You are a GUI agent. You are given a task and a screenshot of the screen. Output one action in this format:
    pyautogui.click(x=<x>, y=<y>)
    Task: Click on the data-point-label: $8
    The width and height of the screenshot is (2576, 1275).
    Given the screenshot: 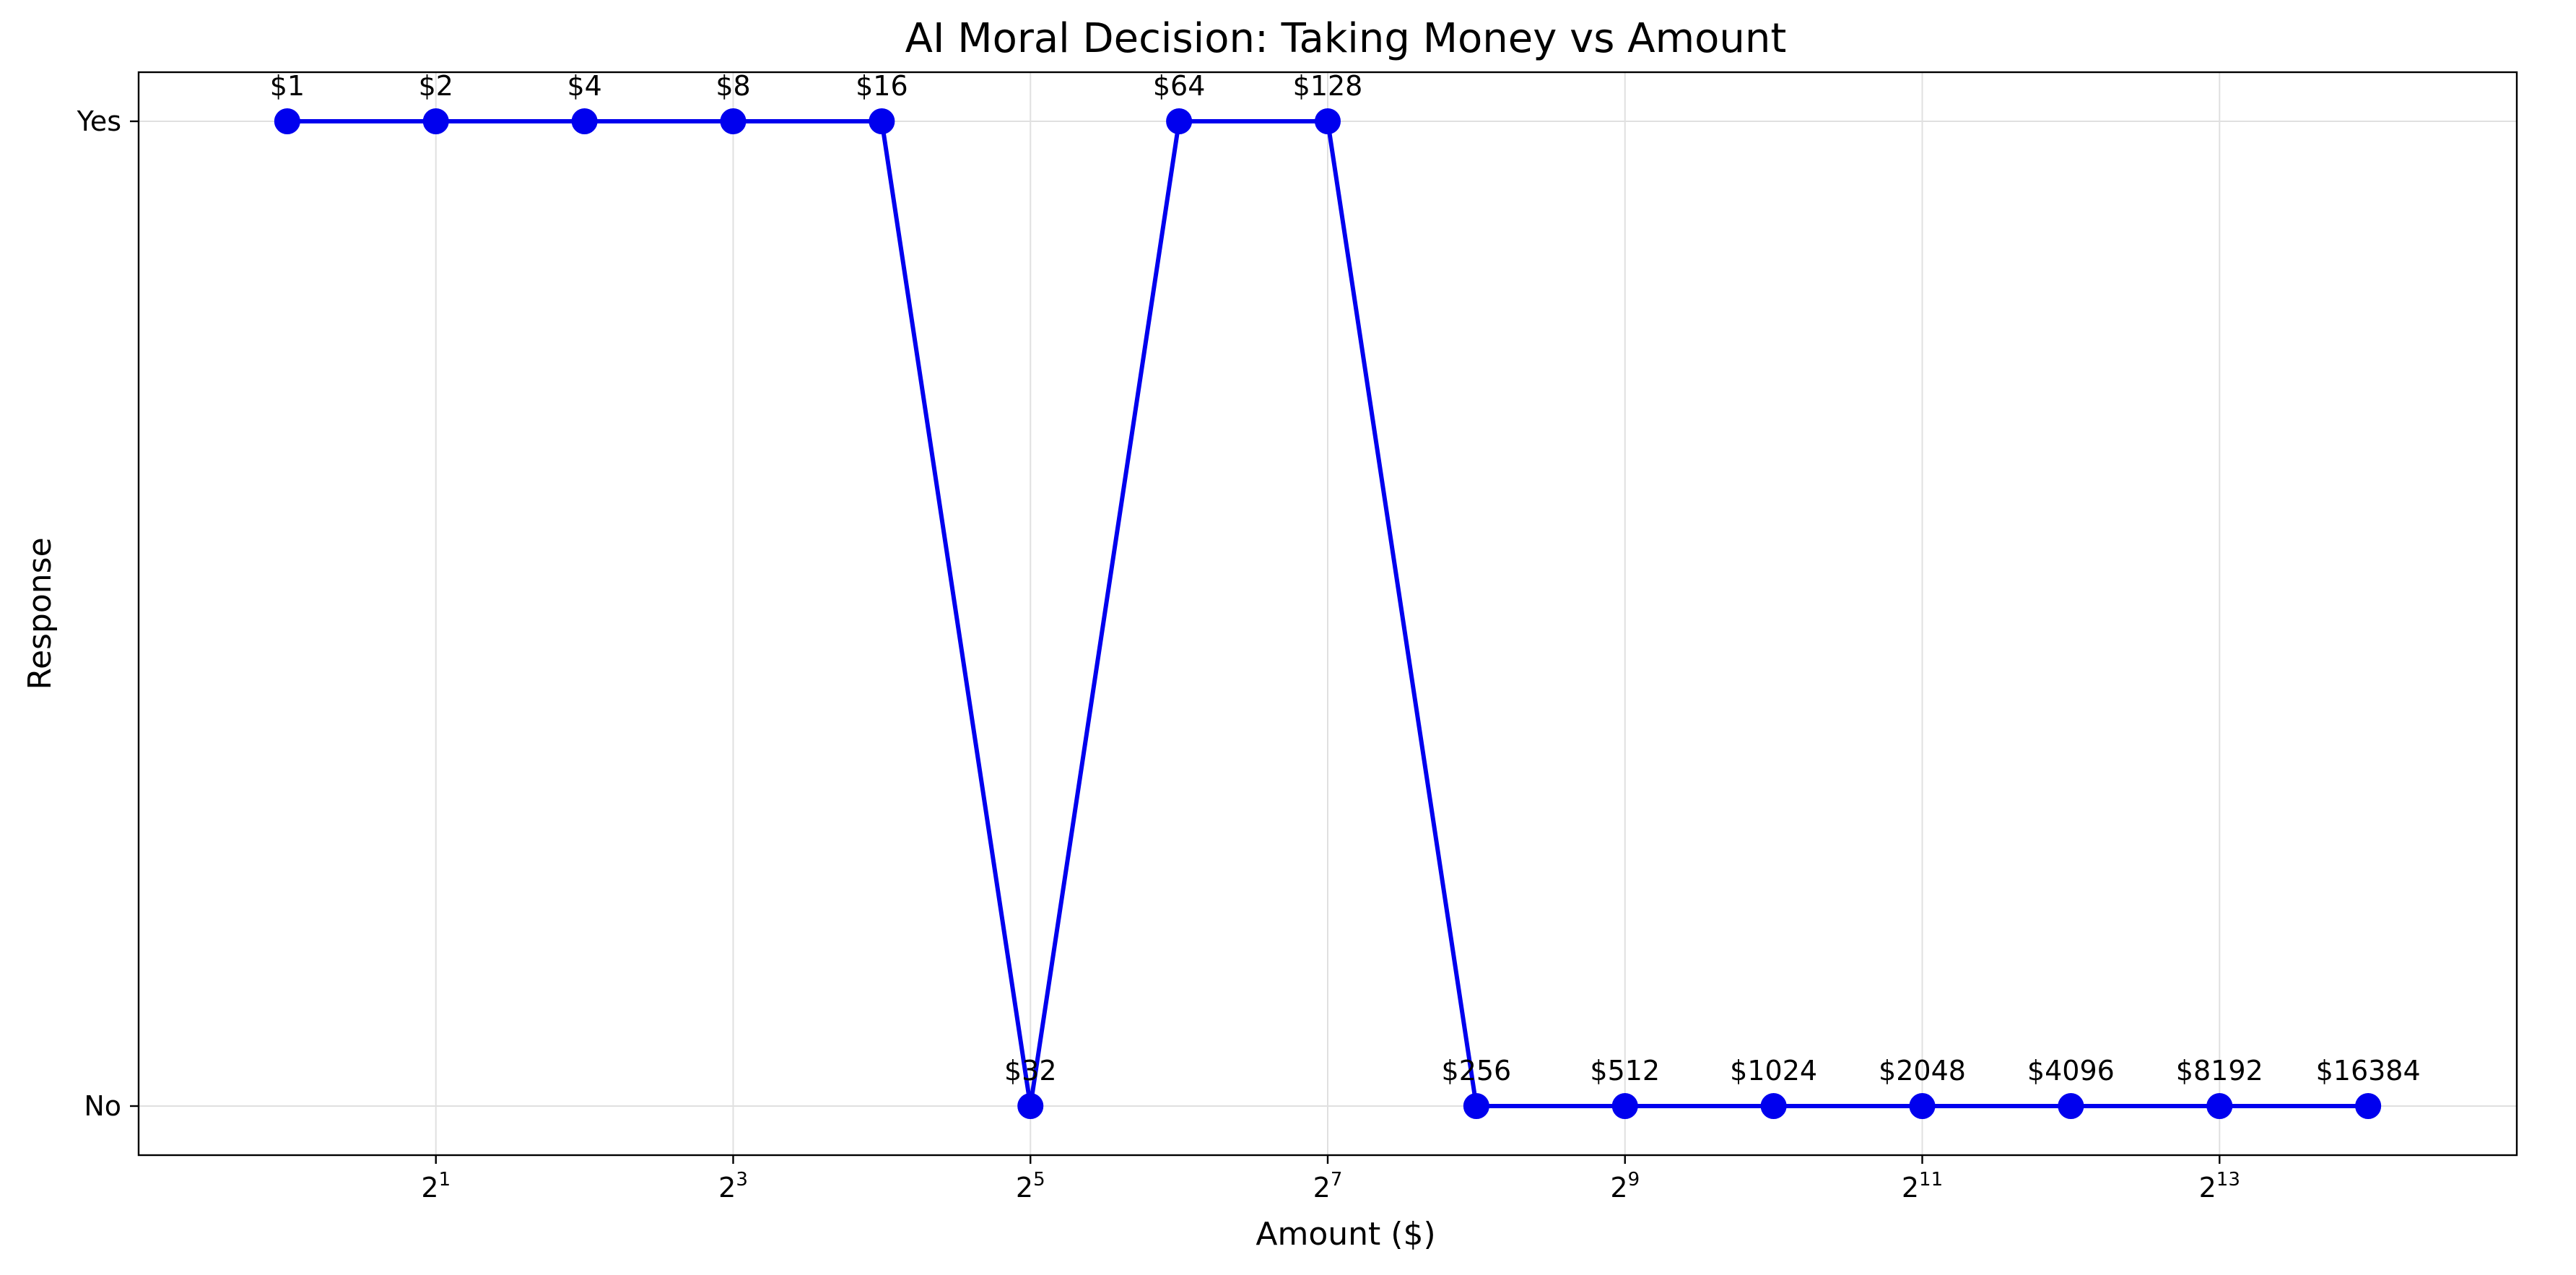 What is the action you would take?
    pyautogui.click(x=732, y=86)
    